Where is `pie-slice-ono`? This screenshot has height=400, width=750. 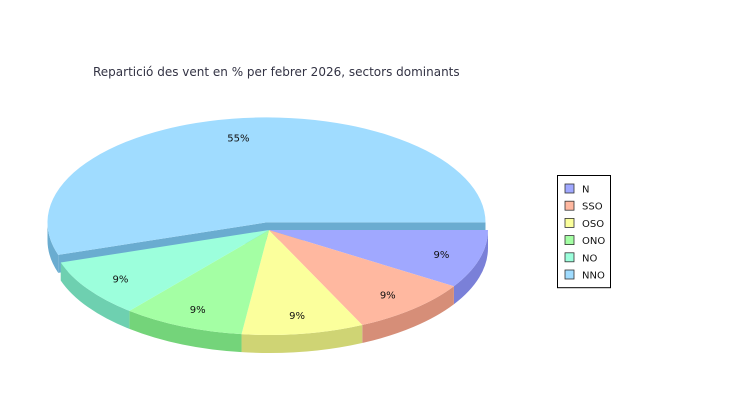 pie-slice-ono is located at coordinates (199, 282).